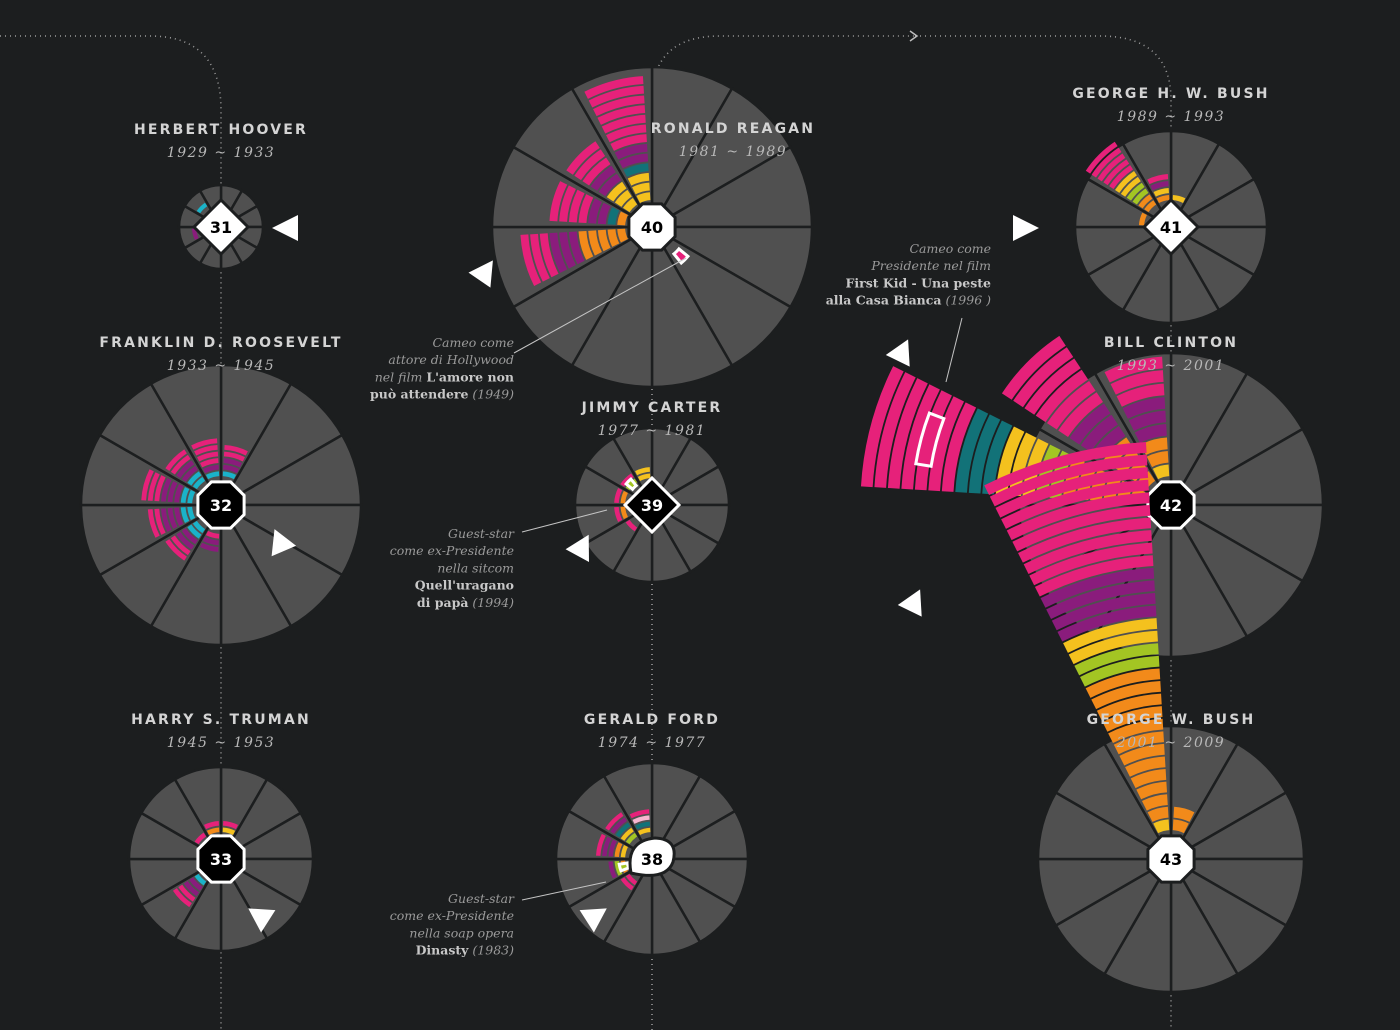  What do you see at coordinates (1171, 505) in the screenshot?
I see `president-number: 42` at bounding box center [1171, 505].